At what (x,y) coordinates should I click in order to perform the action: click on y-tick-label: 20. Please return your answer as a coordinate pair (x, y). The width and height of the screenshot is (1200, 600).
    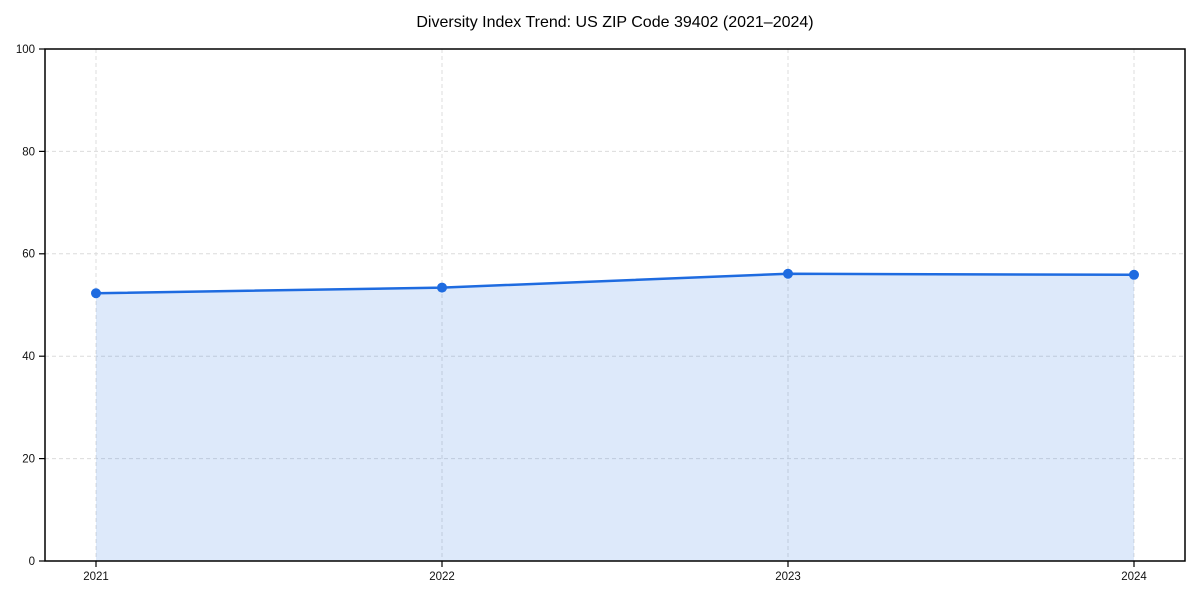
    Looking at the image, I should click on (28, 460).